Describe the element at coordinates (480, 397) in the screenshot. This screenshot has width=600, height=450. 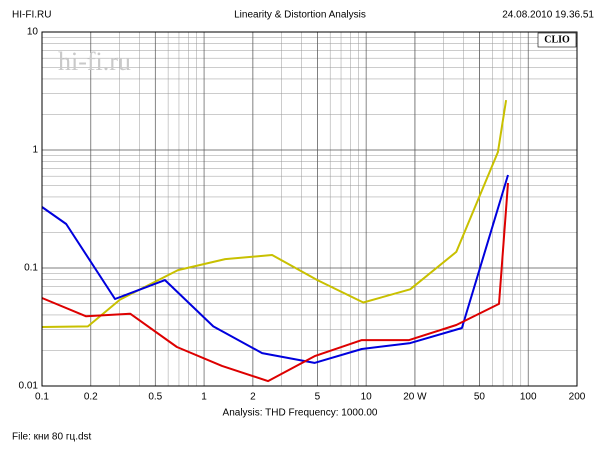
I see `x-tick-label: 50` at that location.